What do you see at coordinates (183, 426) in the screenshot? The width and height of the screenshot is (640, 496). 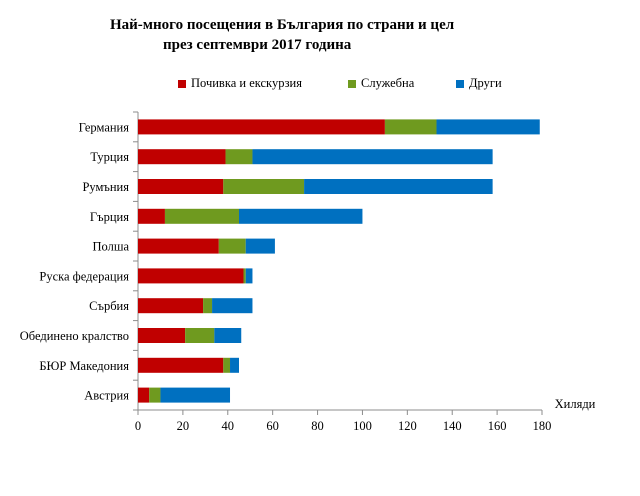 I see `x-tick-label: 20` at bounding box center [183, 426].